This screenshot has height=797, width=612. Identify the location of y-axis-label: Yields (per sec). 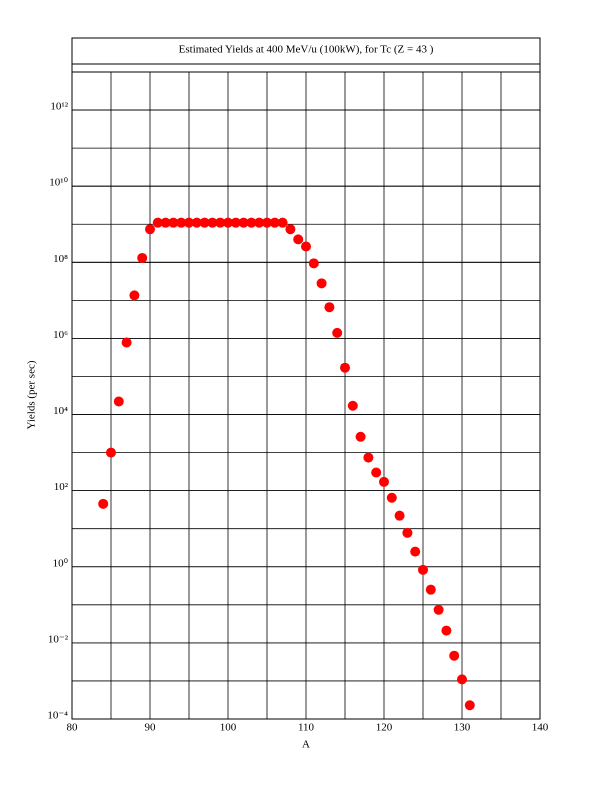
(32, 394).